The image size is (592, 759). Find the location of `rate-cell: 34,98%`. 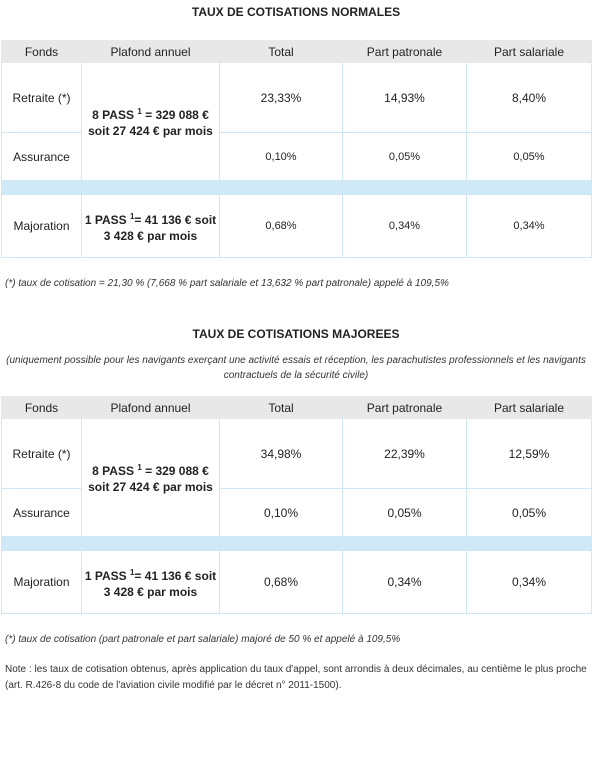

rate-cell: 34,98% is located at coordinates (281, 453).